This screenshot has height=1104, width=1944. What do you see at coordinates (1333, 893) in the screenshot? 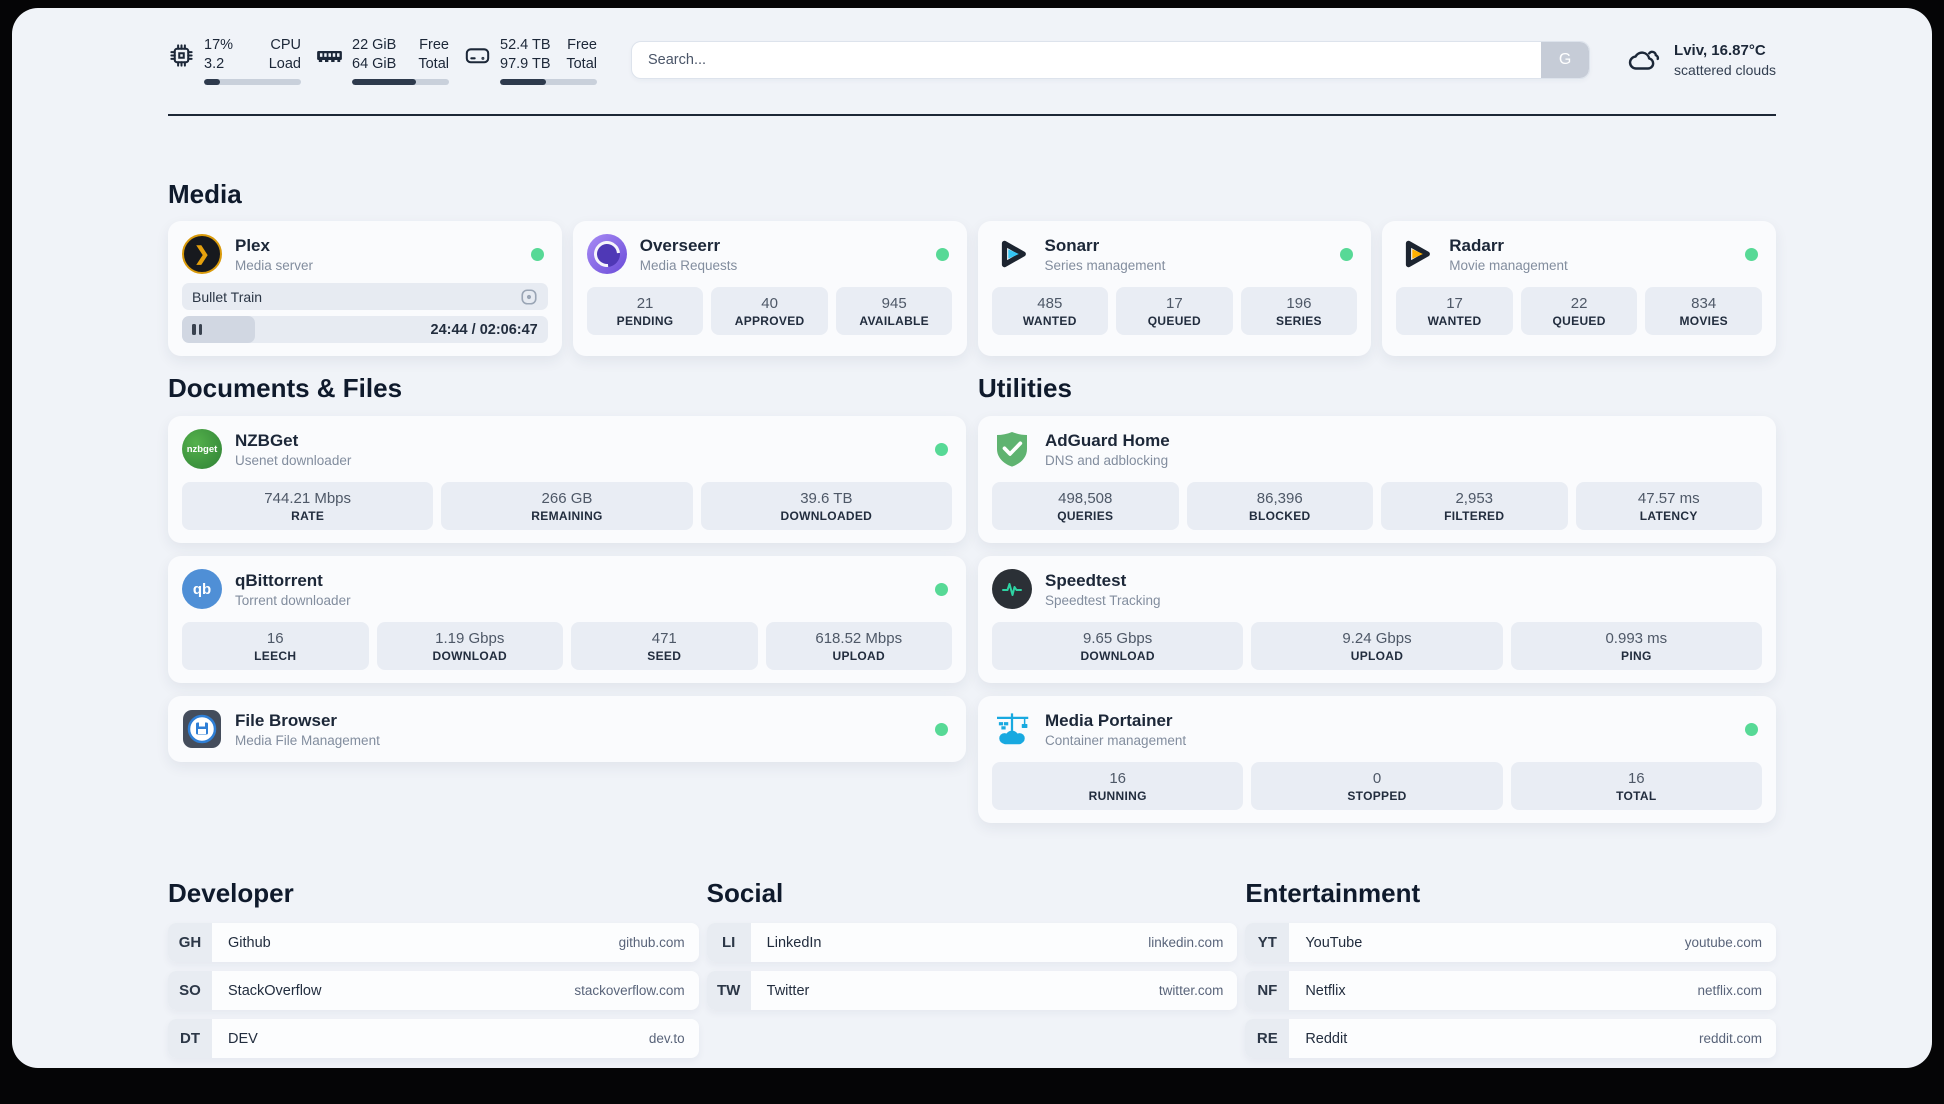
I see `section-title-entertainment: Entertainment` at bounding box center [1333, 893].